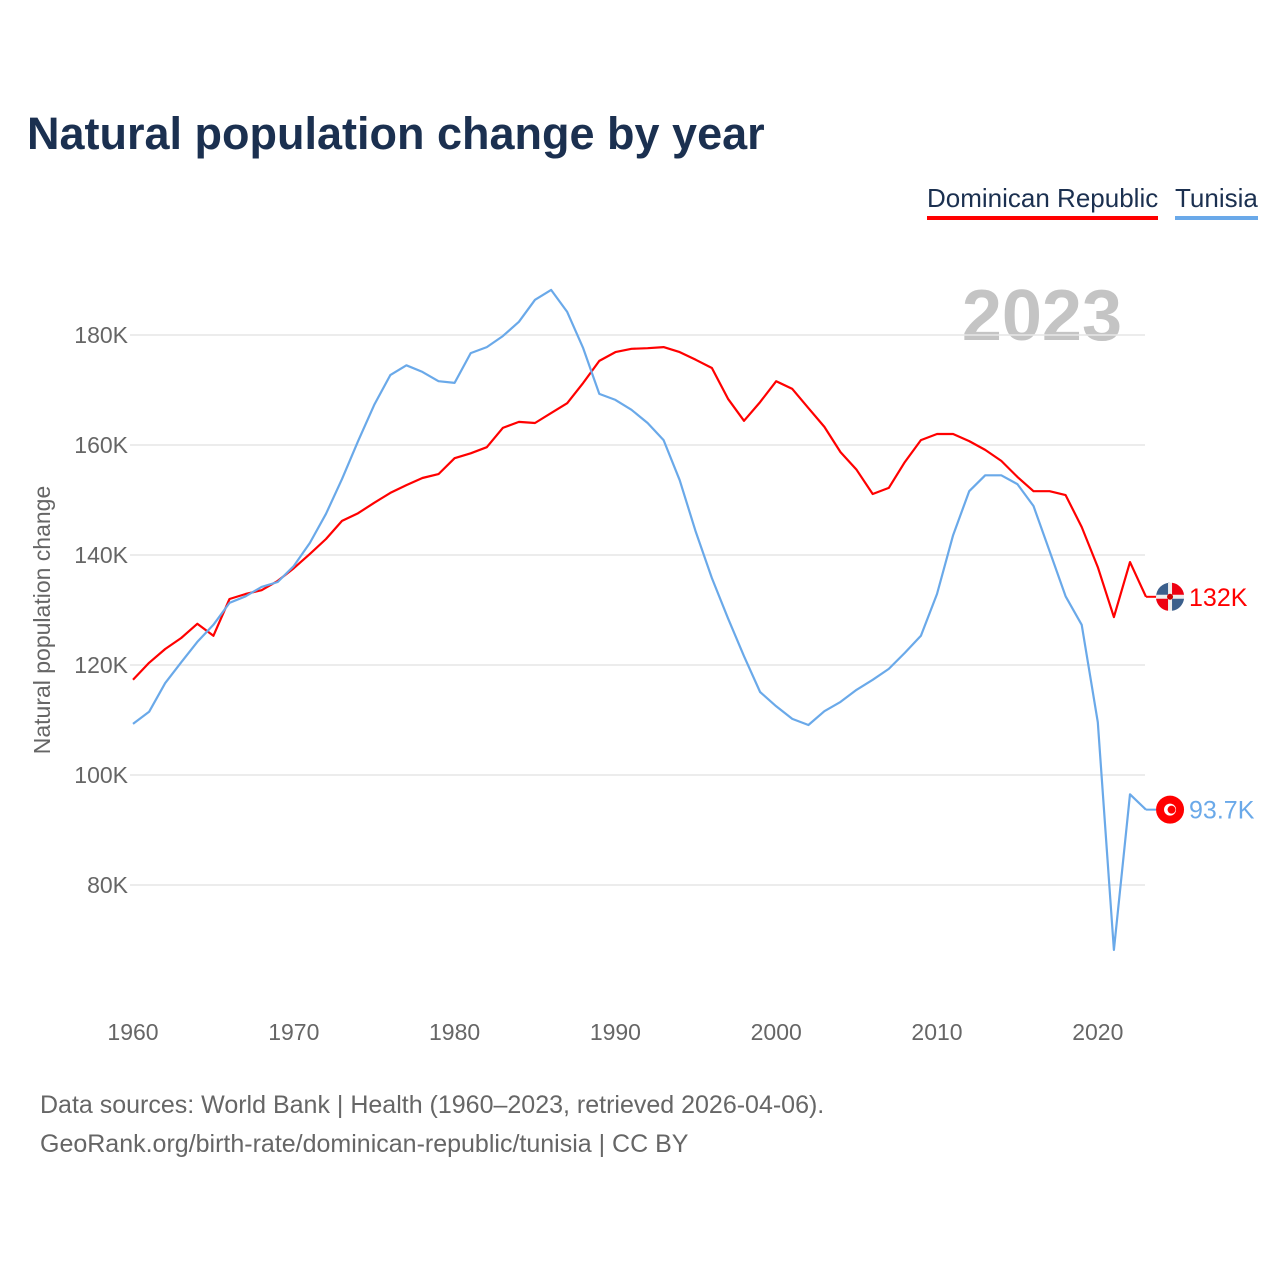 Image resolution: width=1280 pixels, height=1280 pixels. I want to click on x-tick-label: 1970, so click(293, 1032).